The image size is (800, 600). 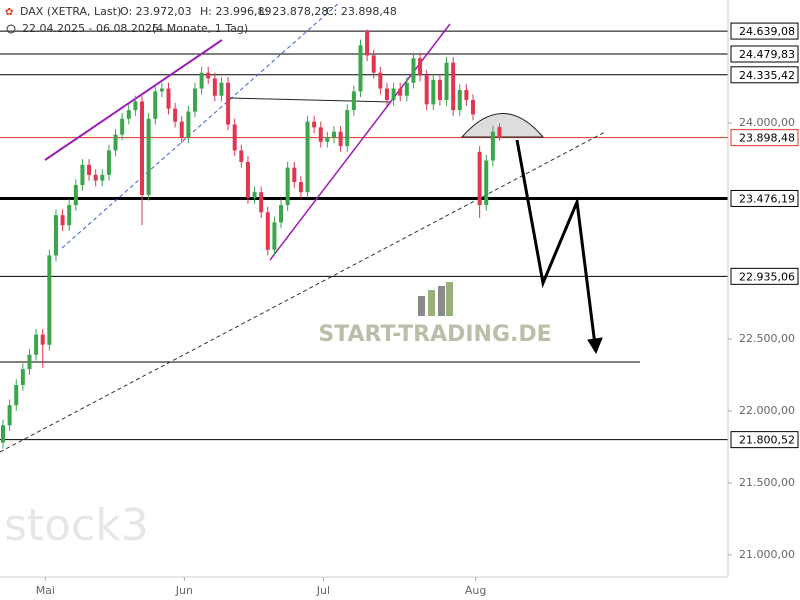 I want to click on level-label: 21.800,52, so click(x=767, y=440).